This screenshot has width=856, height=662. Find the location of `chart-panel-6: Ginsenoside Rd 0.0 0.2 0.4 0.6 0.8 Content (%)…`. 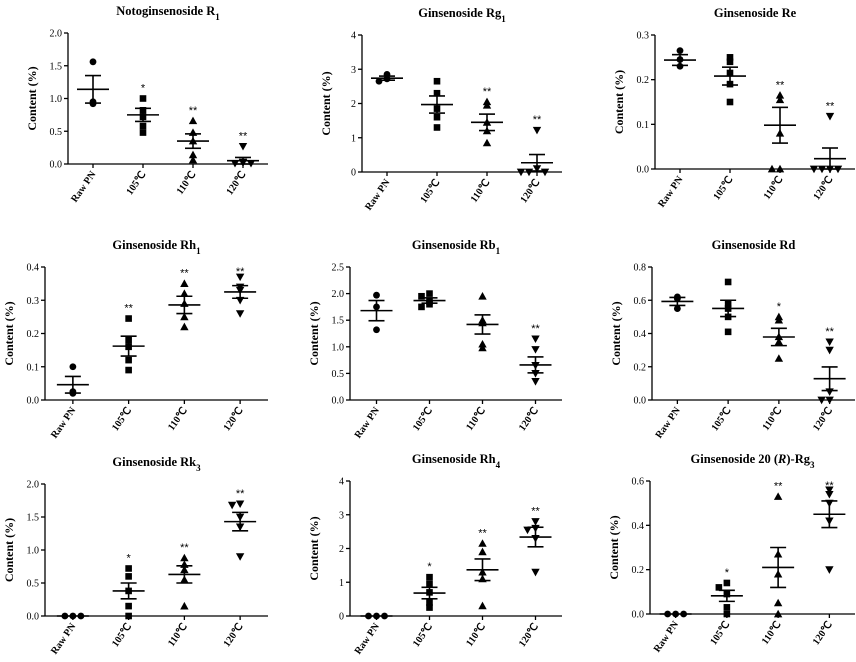

chart-panel-6: Ginsenoside Rd 0.0 0.2 0.4 0.6 0.8 Content (%)… is located at coordinates (732, 339).